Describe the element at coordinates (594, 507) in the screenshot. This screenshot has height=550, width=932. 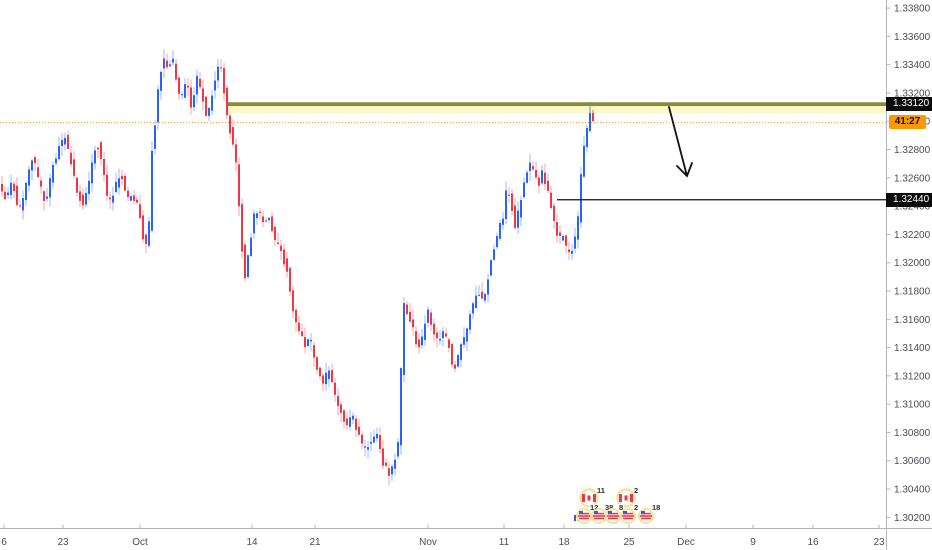
I see `svg-text: 12` at that location.